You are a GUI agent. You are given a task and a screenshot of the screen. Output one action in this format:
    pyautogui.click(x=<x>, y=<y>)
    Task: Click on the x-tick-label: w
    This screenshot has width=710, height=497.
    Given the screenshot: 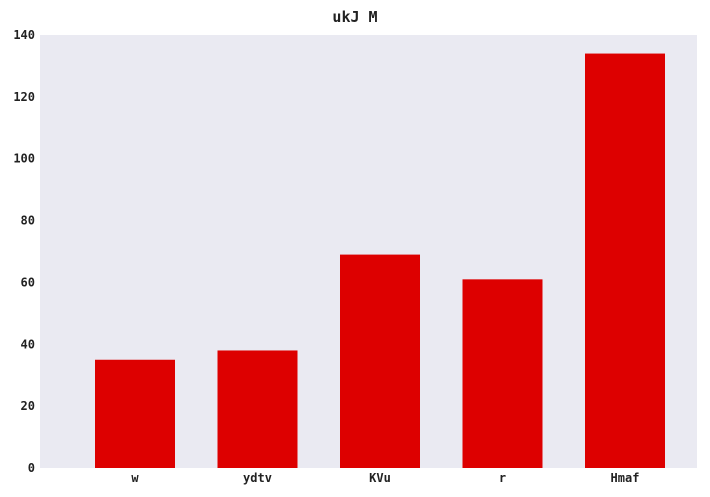 What is the action you would take?
    pyautogui.click(x=135, y=478)
    